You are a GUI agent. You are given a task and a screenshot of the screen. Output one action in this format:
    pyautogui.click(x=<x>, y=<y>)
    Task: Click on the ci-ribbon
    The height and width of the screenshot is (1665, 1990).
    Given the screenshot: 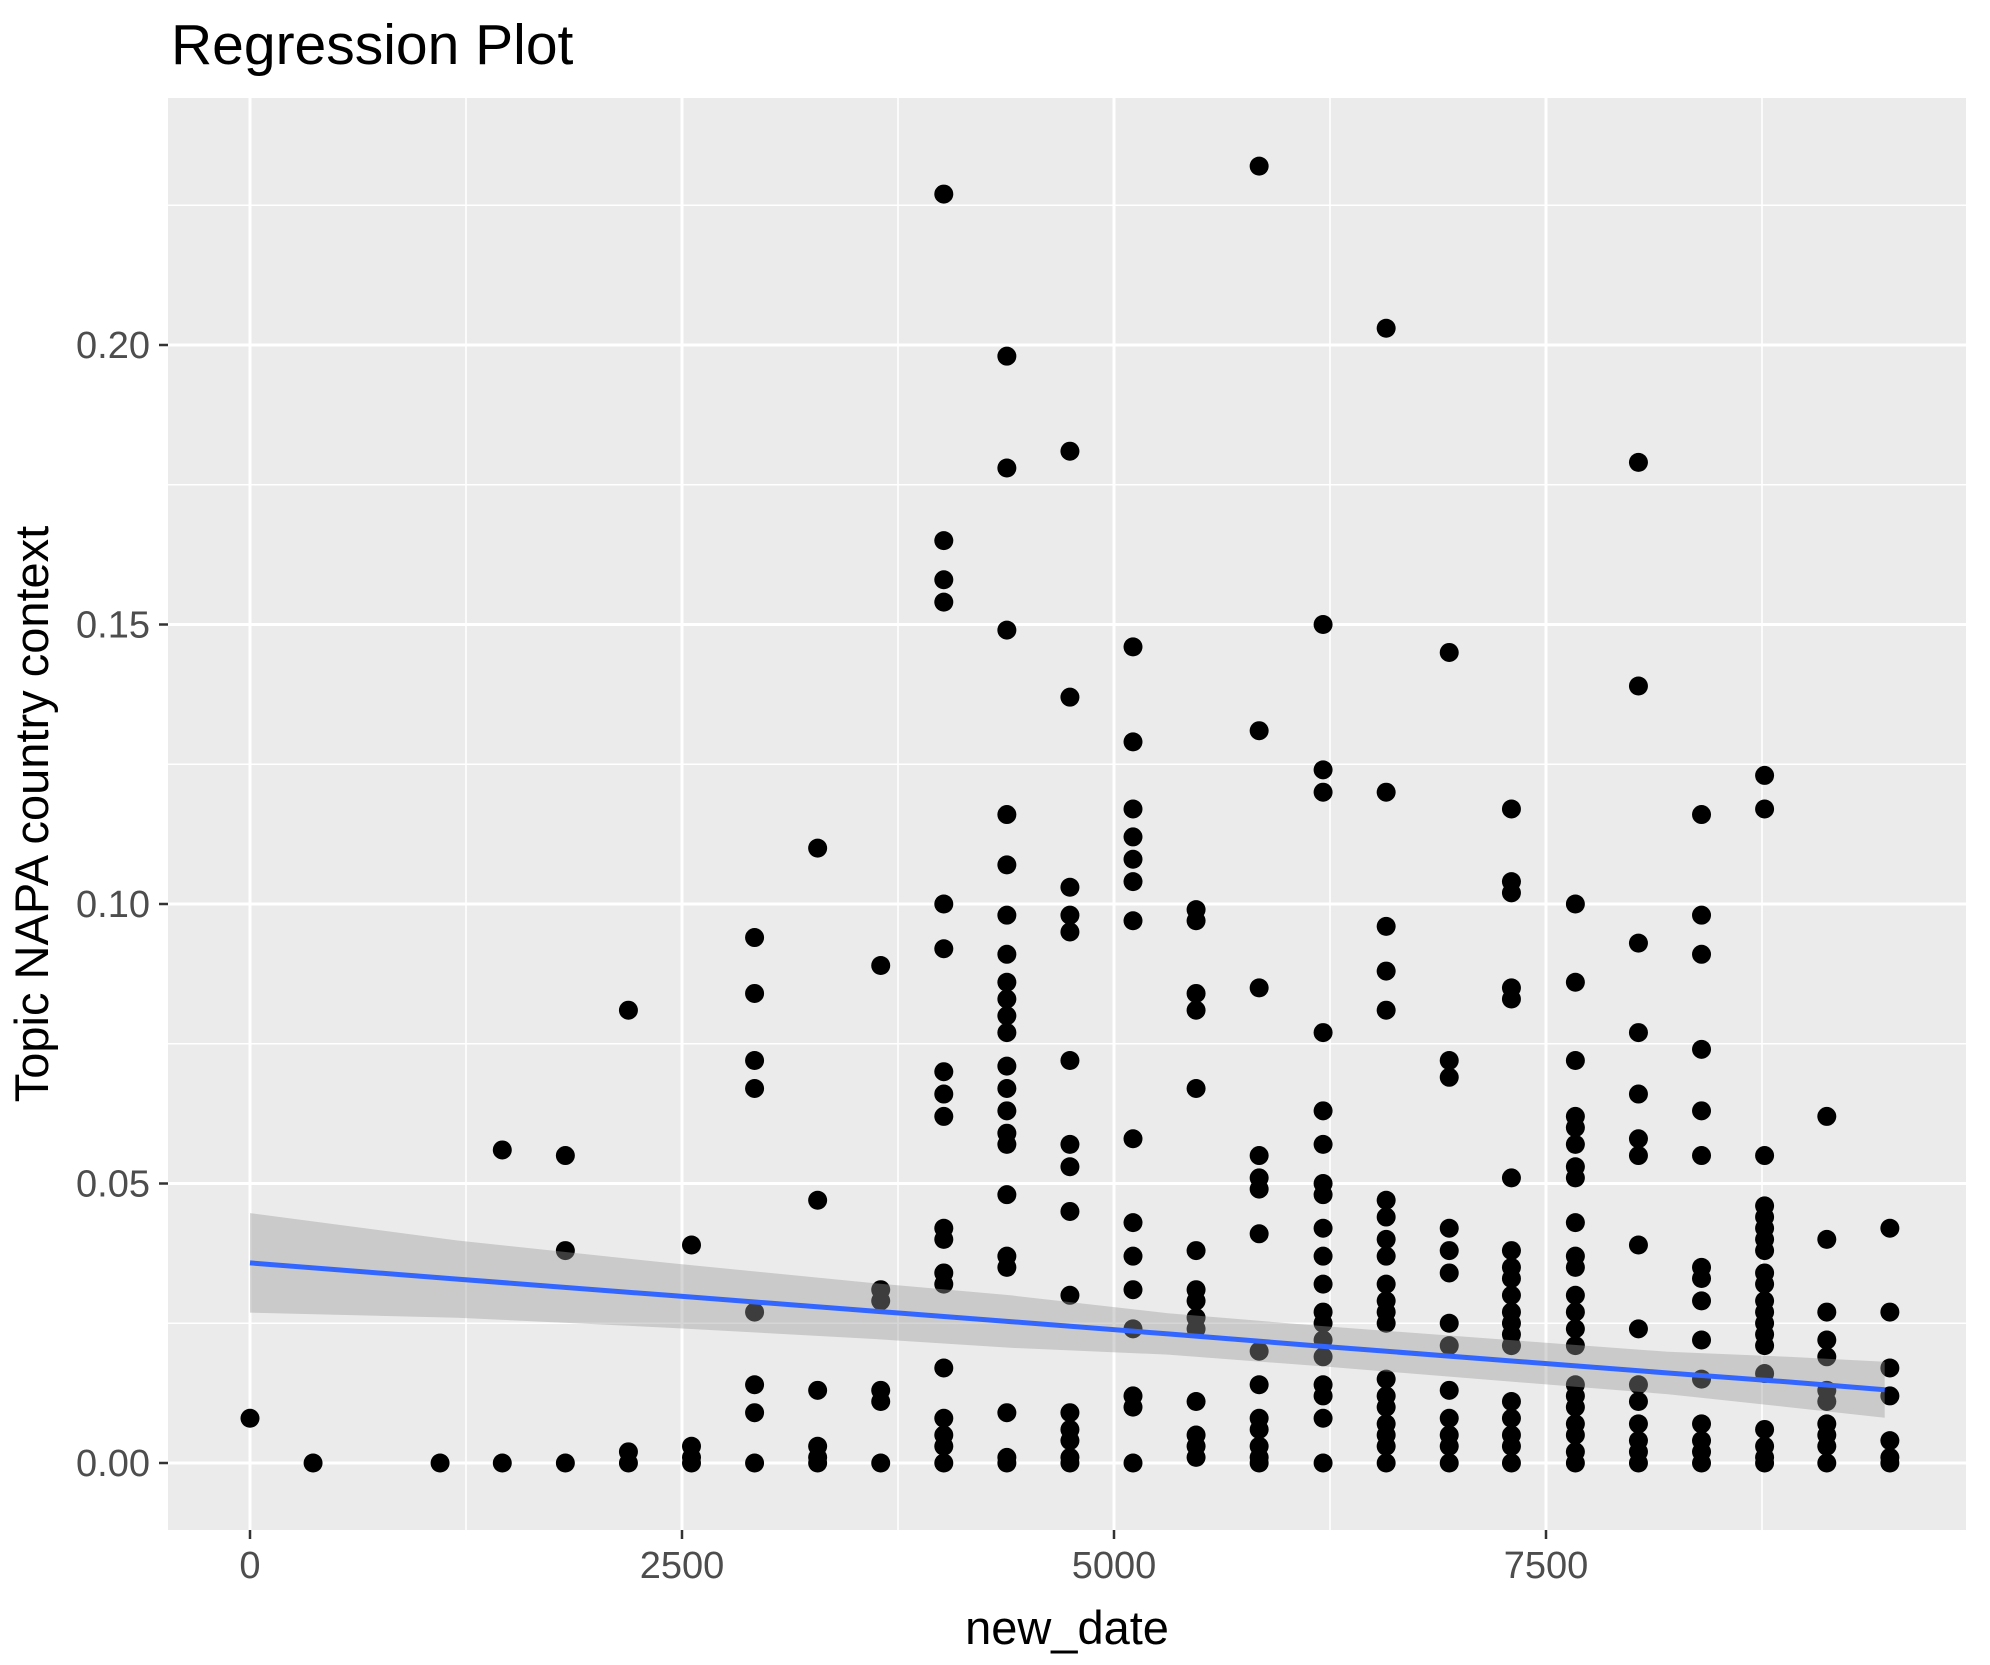 What is the action you would take?
    pyautogui.click(x=1067, y=1315)
    